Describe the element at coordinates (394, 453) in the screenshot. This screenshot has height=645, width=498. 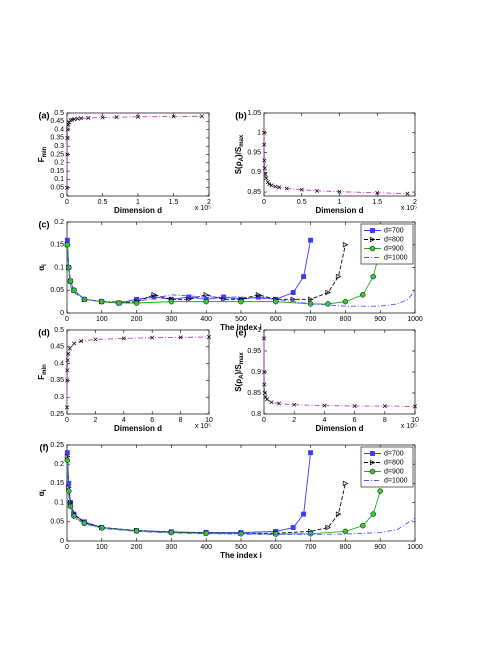
I see `legend-label: d=700` at that location.